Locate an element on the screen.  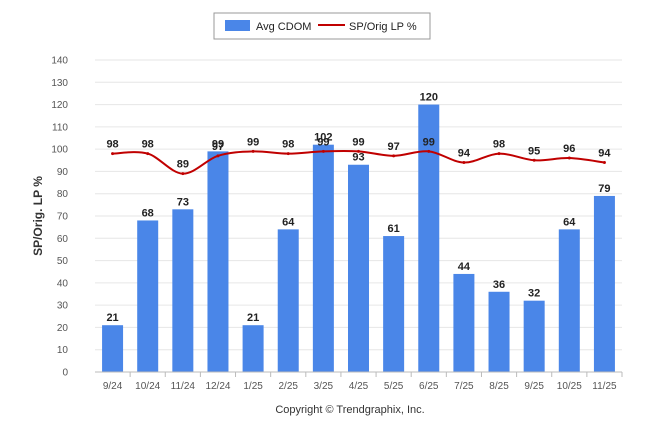
x-tick-label: 9/24 is located at coordinates (113, 386).